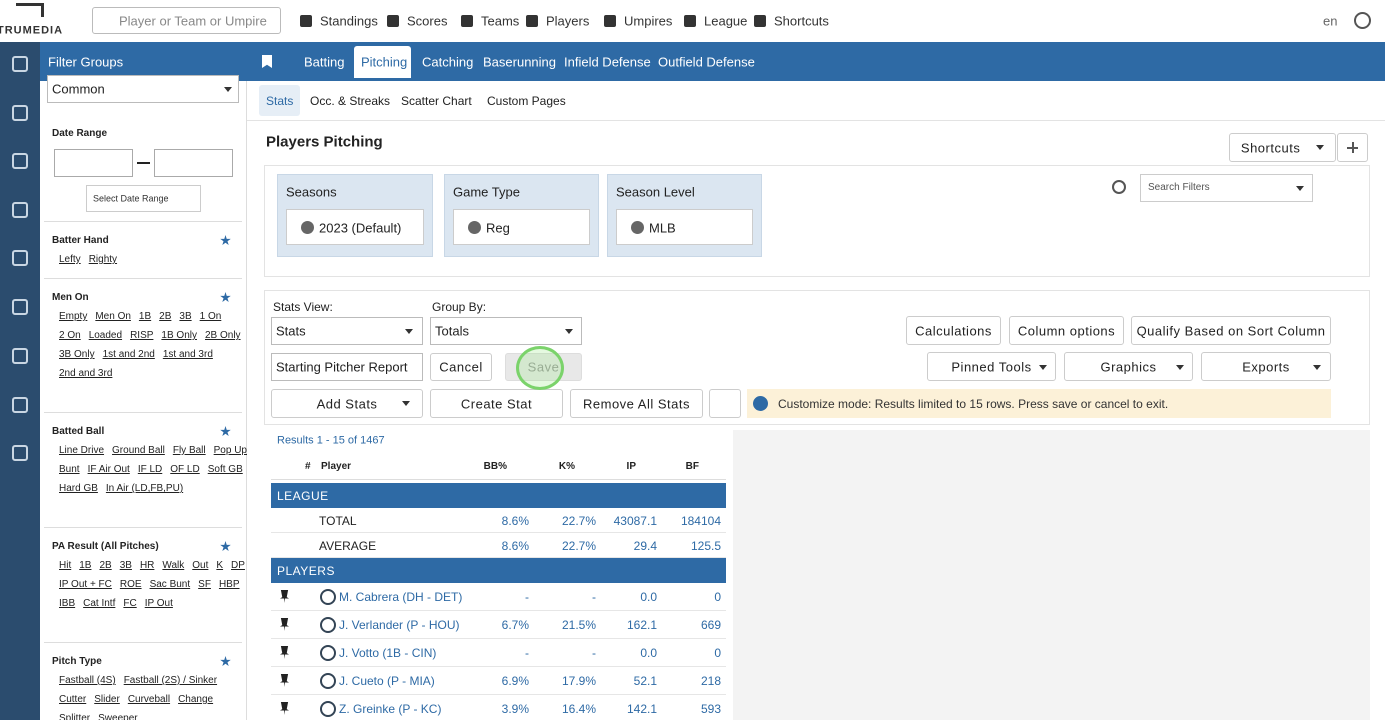  I want to click on filter-link: Righty, so click(103, 259).